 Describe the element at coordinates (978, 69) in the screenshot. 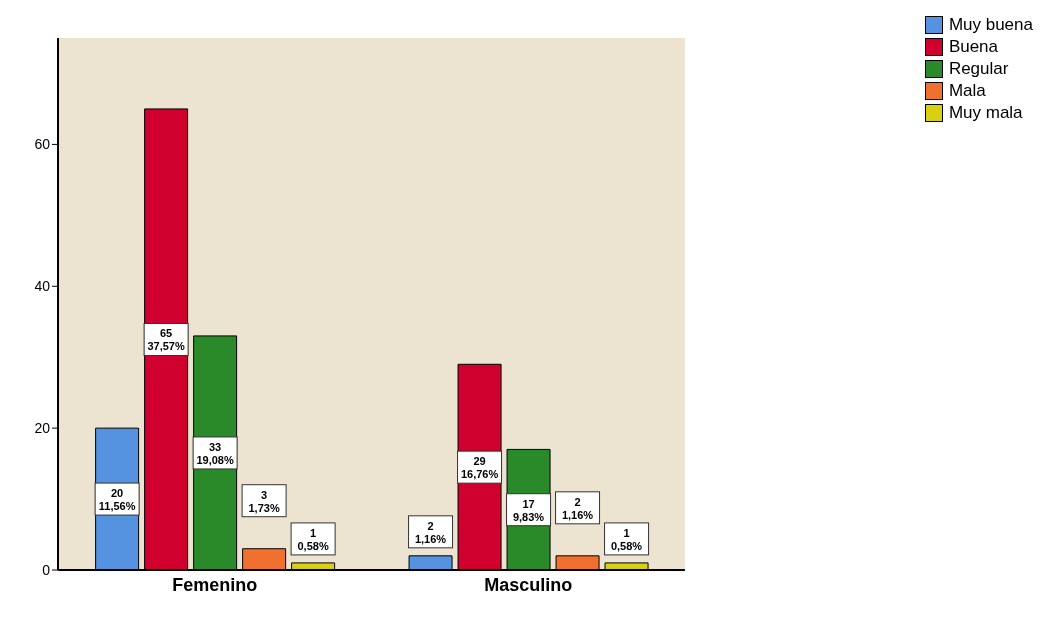

I see `legend-label: Regular` at that location.